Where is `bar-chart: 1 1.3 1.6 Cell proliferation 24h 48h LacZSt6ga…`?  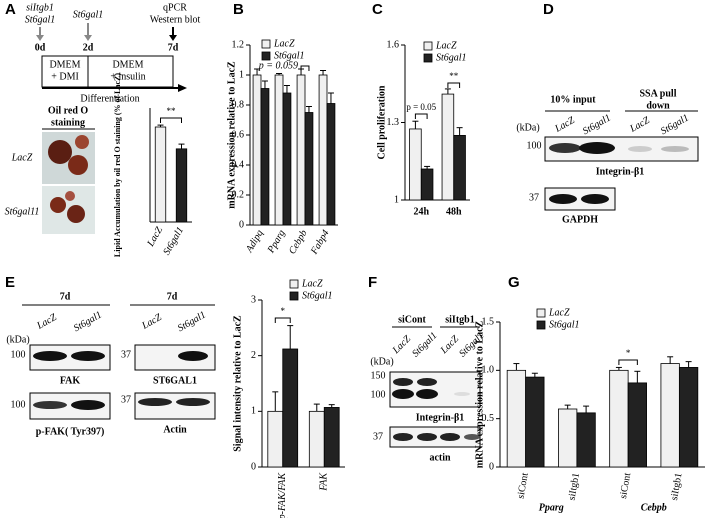
bar-chart: 1 1.3 1.6 Cell proliferation 24h 48h LacZSt6ga… is located at coordinates (423, 128).